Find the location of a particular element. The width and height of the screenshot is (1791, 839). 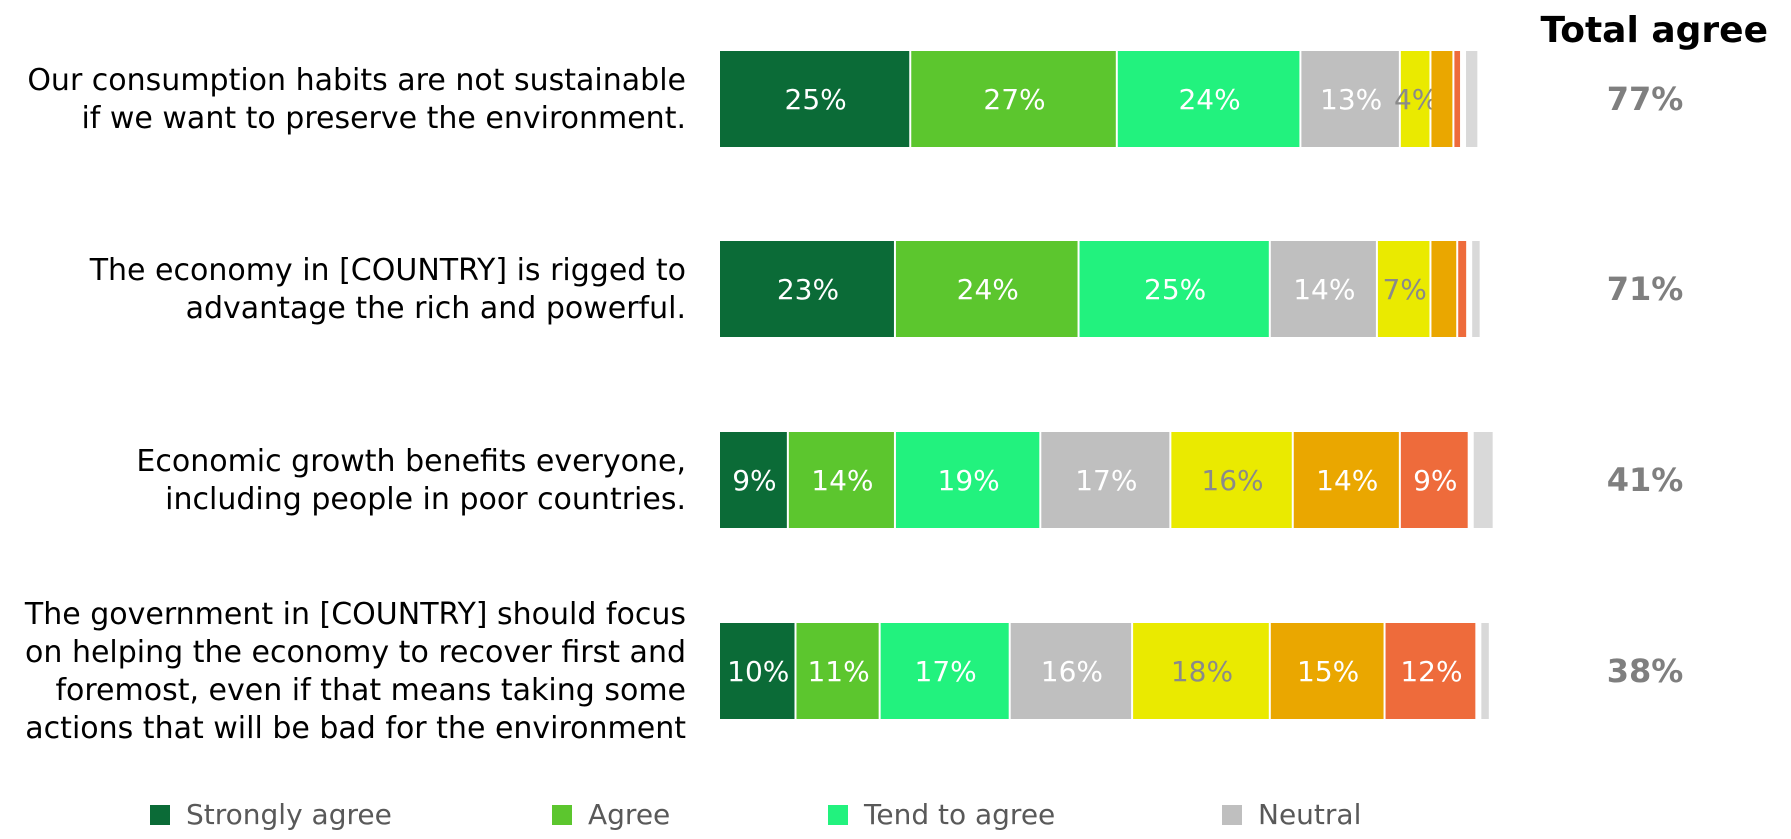

legend-entry: Strongly agree is located at coordinates (289, 814).